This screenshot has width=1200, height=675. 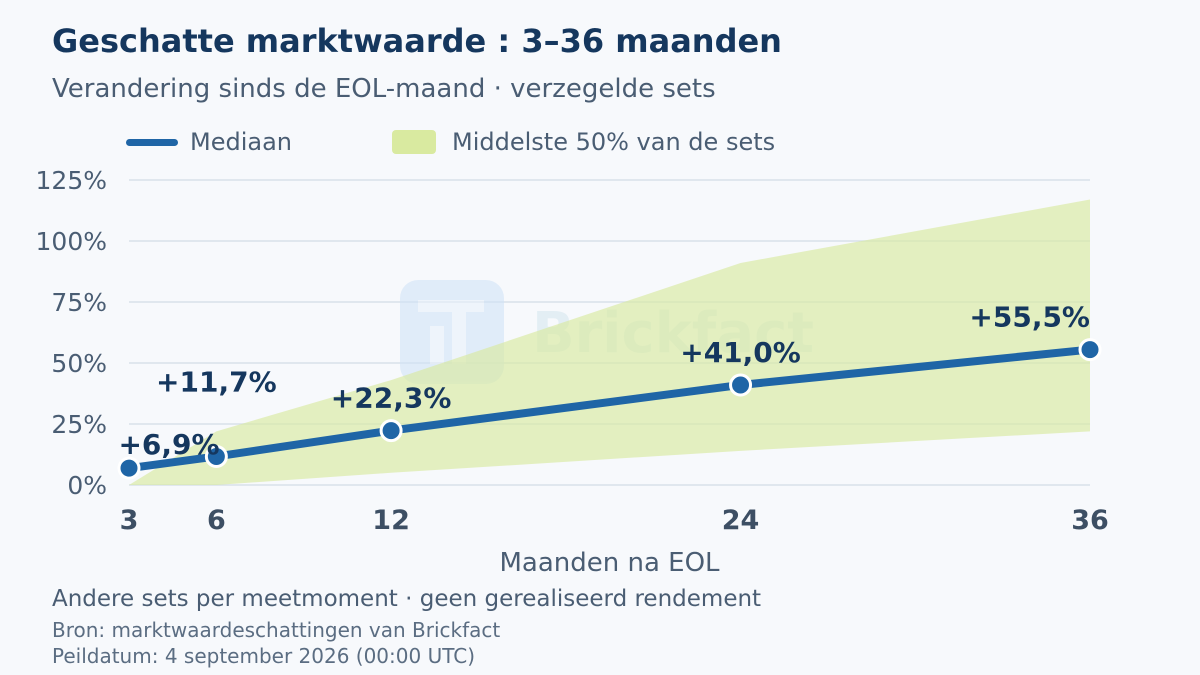 I want to click on legend-band-swatch, so click(x=414, y=142).